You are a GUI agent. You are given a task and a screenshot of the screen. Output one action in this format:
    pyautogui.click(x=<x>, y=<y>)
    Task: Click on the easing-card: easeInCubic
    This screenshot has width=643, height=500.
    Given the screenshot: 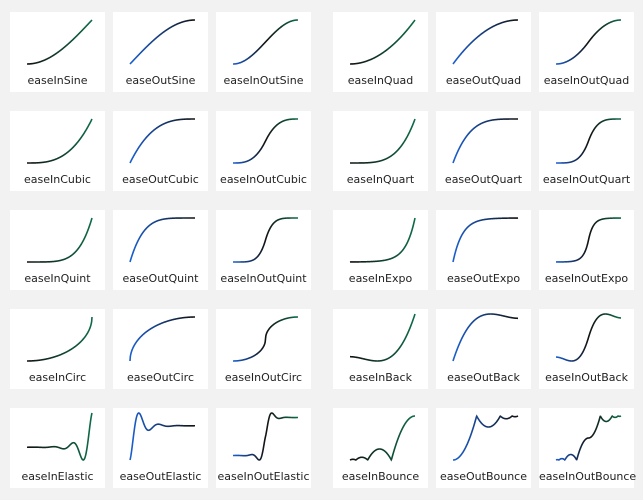 What is the action you would take?
    pyautogui.click(x=57, y=151)
    